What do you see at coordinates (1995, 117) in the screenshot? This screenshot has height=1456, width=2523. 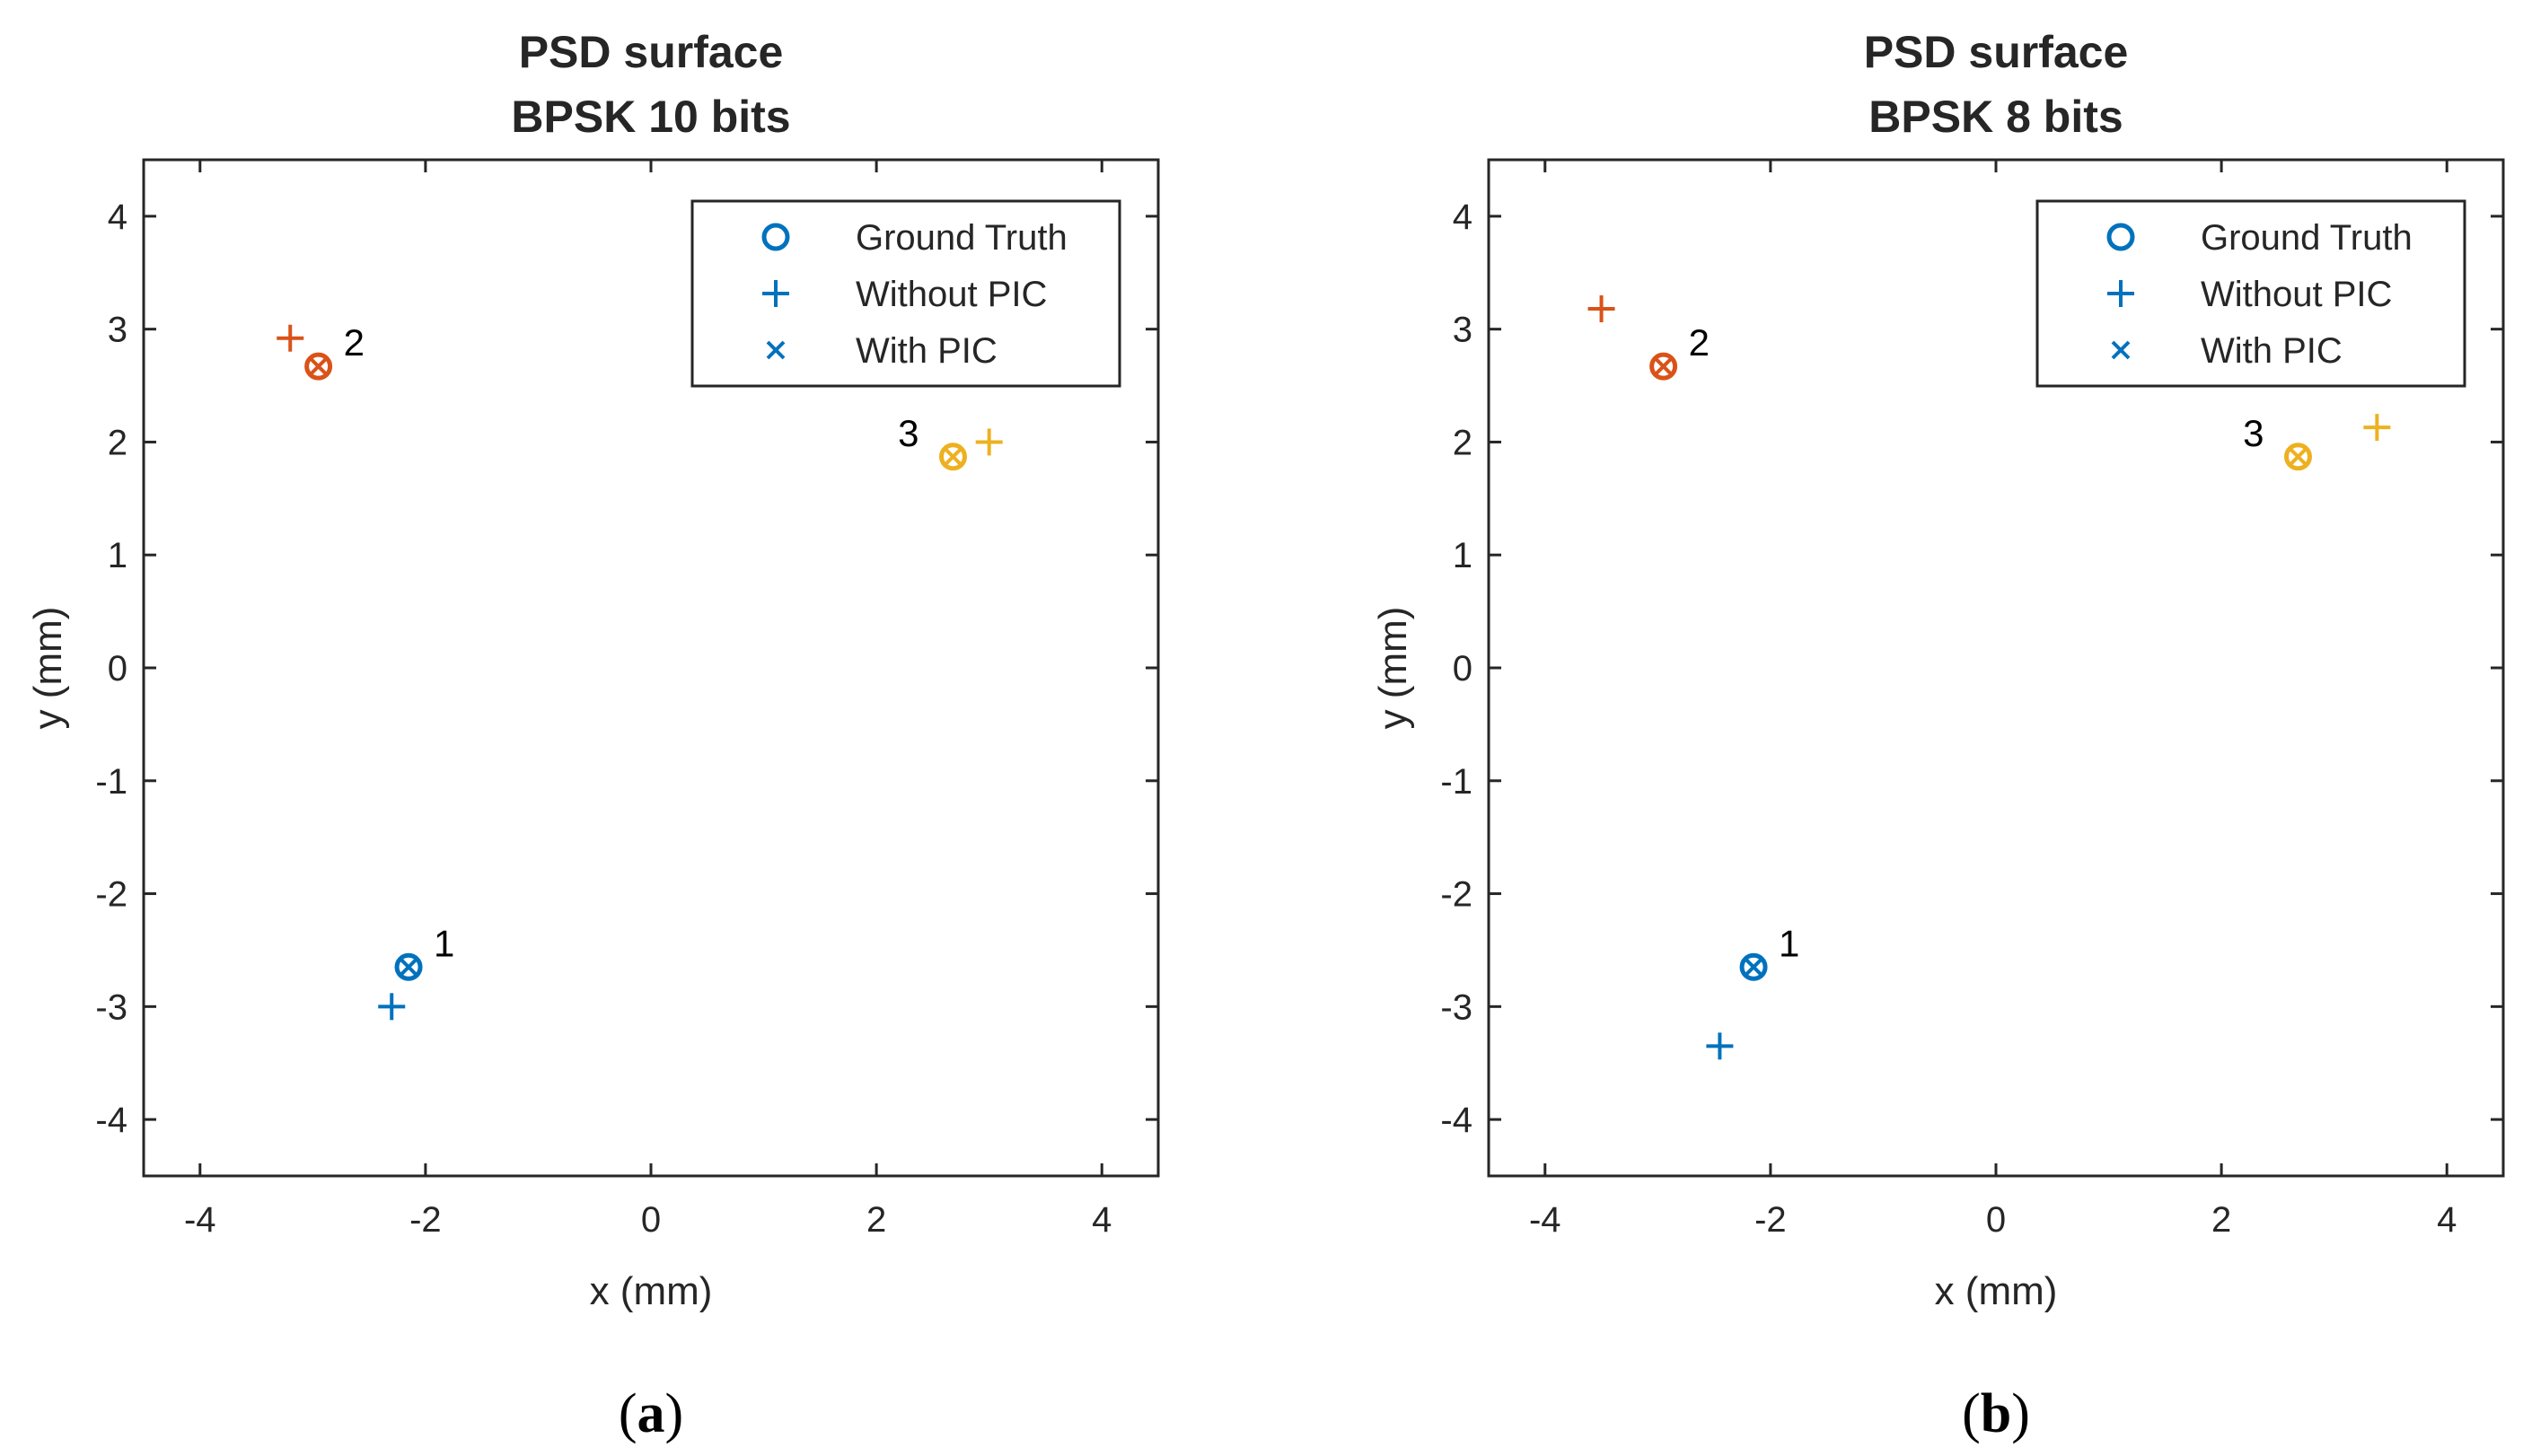 I see `chart-title-line-2: BPSK 8 bits` at bounding box center [1995, 117].